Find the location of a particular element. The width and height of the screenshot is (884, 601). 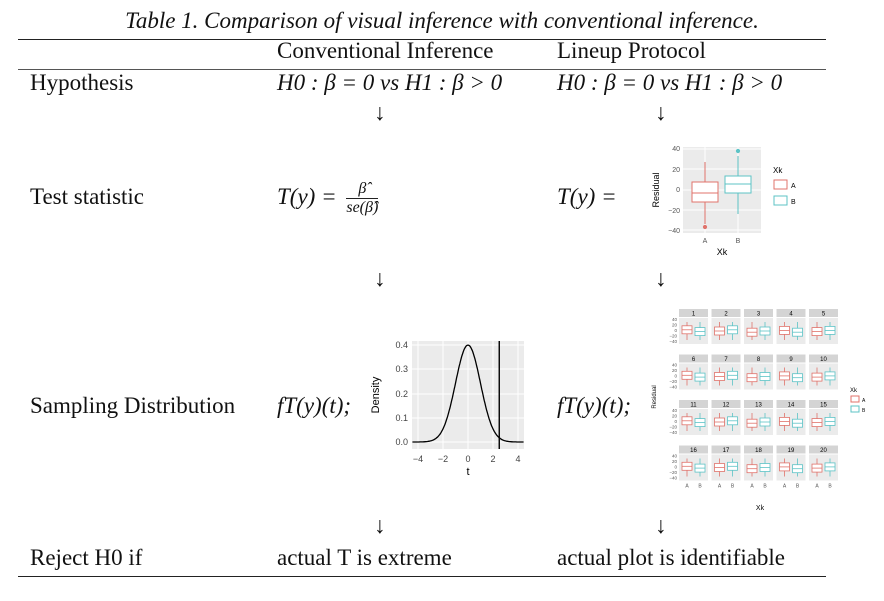

t-of-y-lhs: T(y) = is located at coordinates (307, 196).